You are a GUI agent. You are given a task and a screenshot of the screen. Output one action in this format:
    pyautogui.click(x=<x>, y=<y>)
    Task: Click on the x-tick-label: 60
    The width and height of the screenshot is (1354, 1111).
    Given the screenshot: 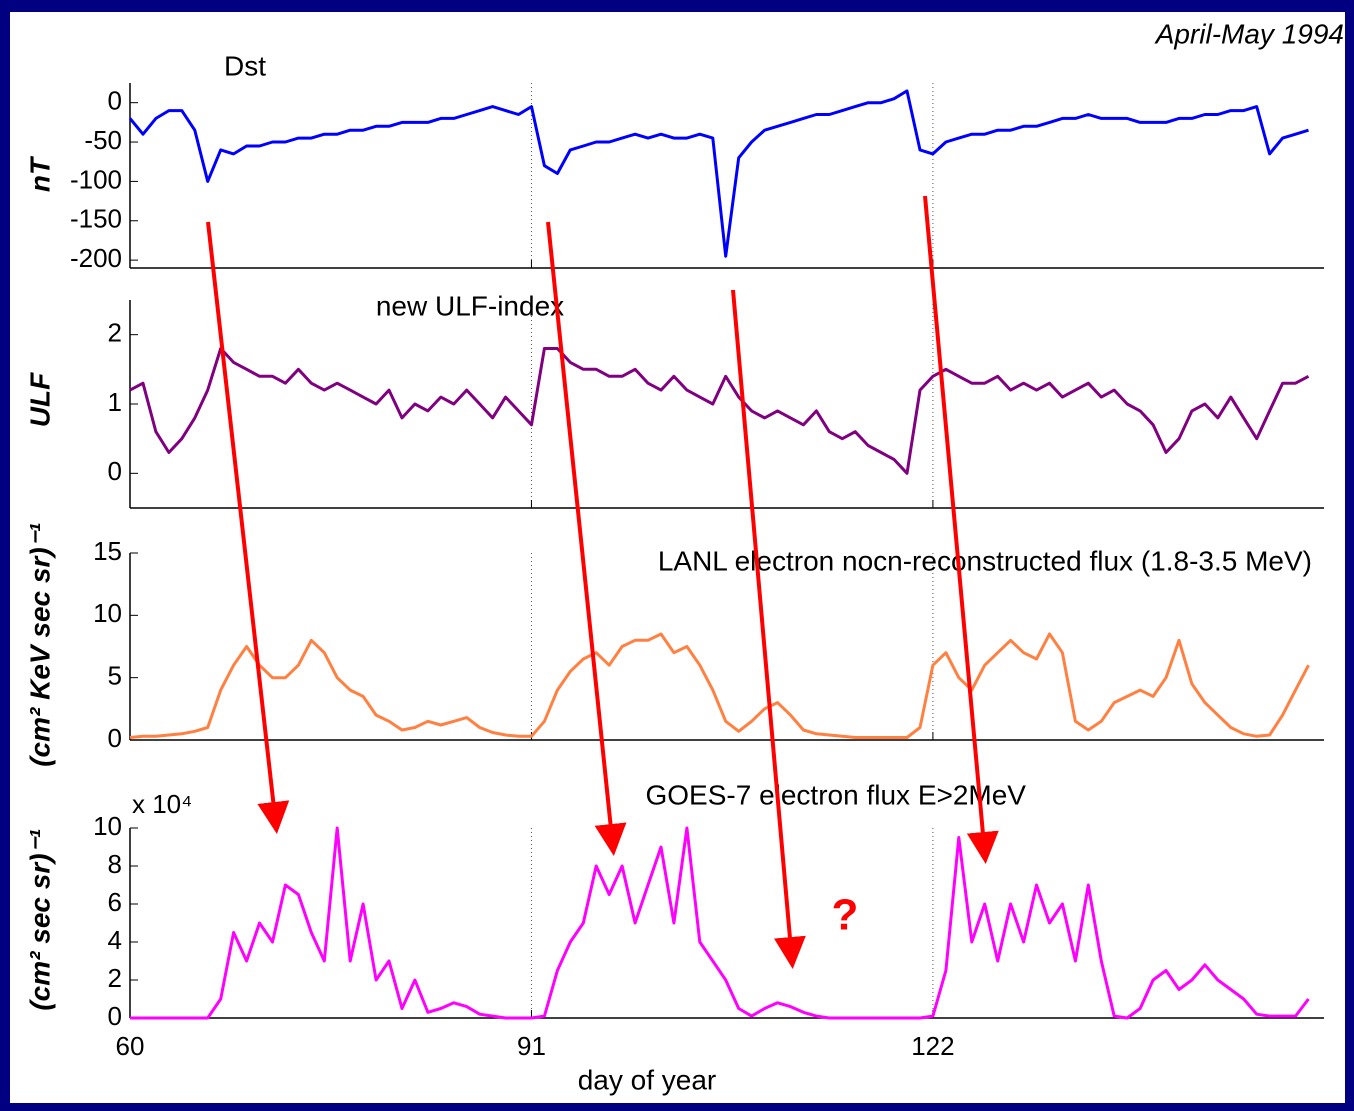 What is the action you would take?
    pyautogui.click(x=130, y=1046)
    